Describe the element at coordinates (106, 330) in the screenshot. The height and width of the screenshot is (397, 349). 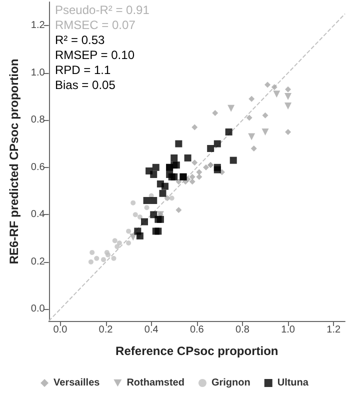
I see `x-tick-label: 0.2` at that location.